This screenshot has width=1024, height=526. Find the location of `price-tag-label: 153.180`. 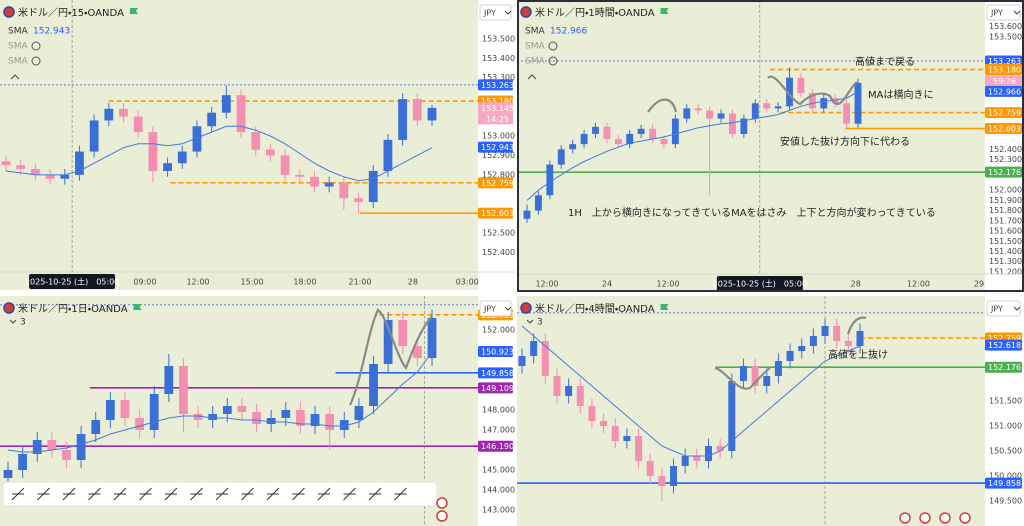

price-tag-label: 153.180 is located at coordinates (1004, 70).